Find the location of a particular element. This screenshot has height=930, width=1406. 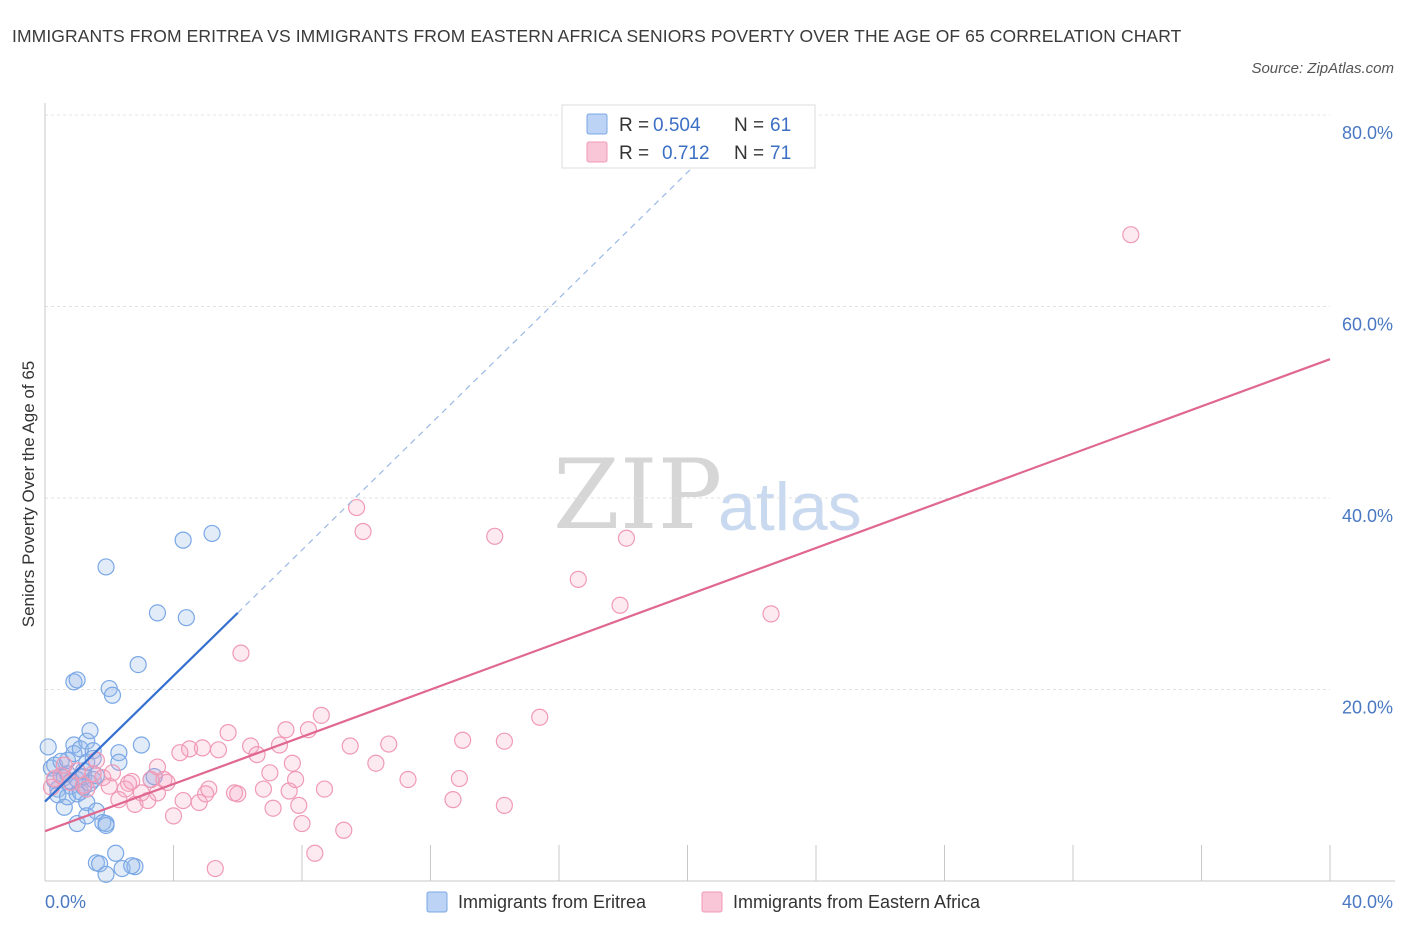

source-label: Source: ZipAtlas.com is located at coordinates (1322, 68).